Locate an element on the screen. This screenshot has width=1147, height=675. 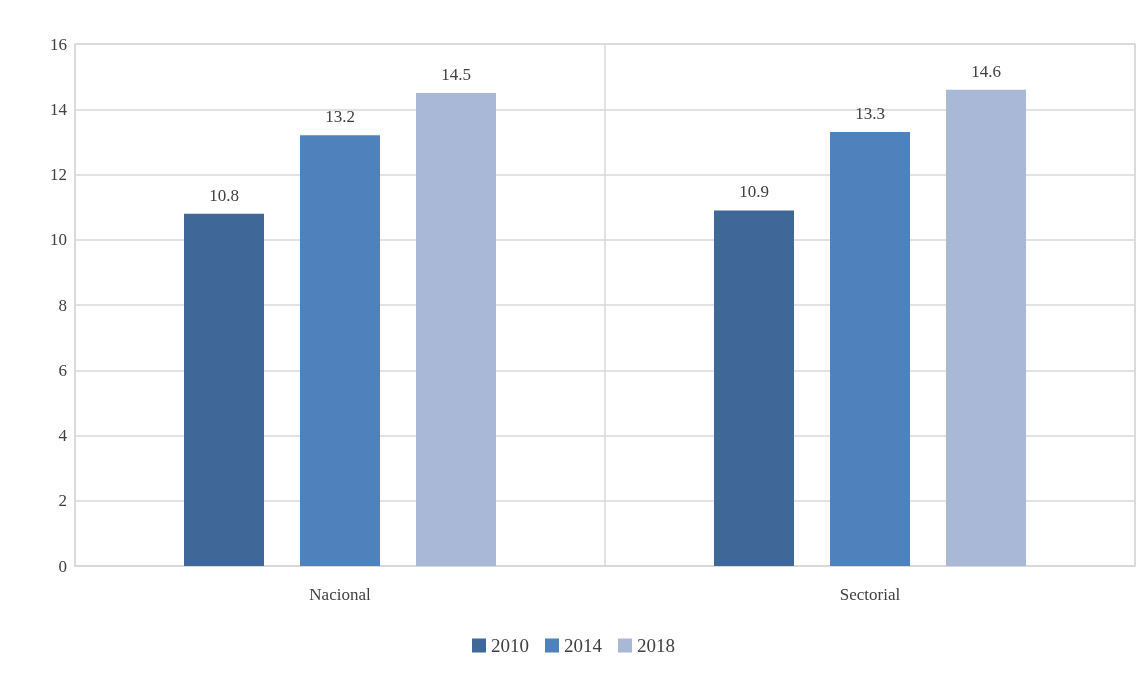
y-tick-label: 16 is located at coordinates (58, 44).